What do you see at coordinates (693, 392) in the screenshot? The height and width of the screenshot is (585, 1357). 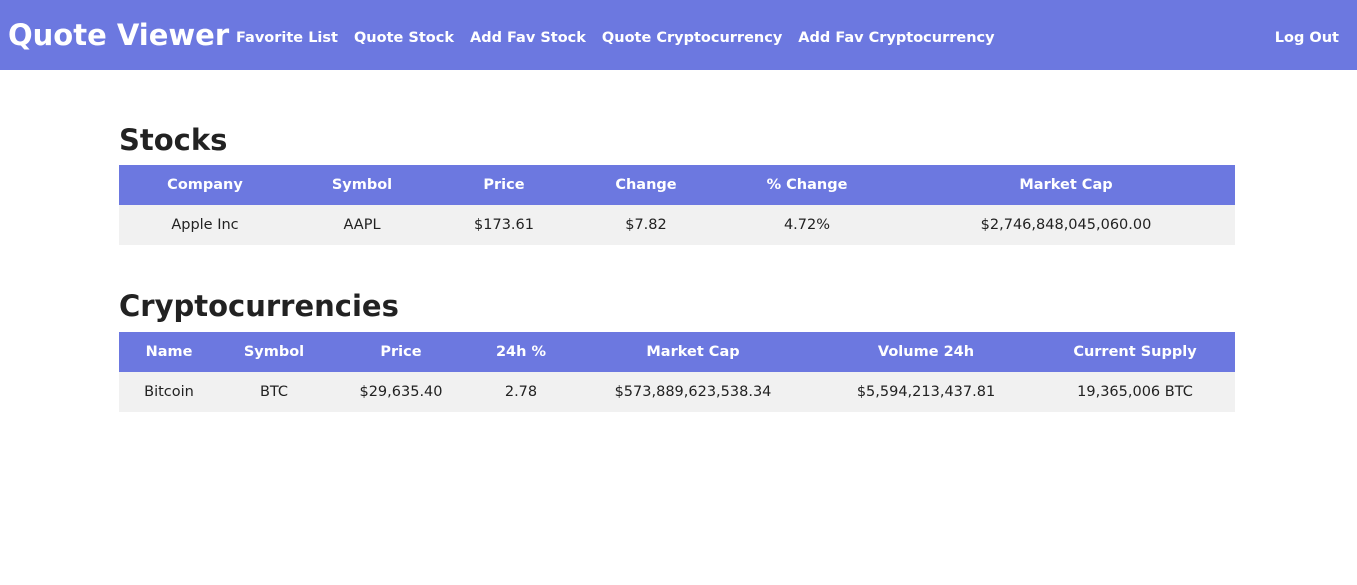 I see `crypto-market-cap-cell: $573,889,623,538.34` at bounding box center [693, 392].